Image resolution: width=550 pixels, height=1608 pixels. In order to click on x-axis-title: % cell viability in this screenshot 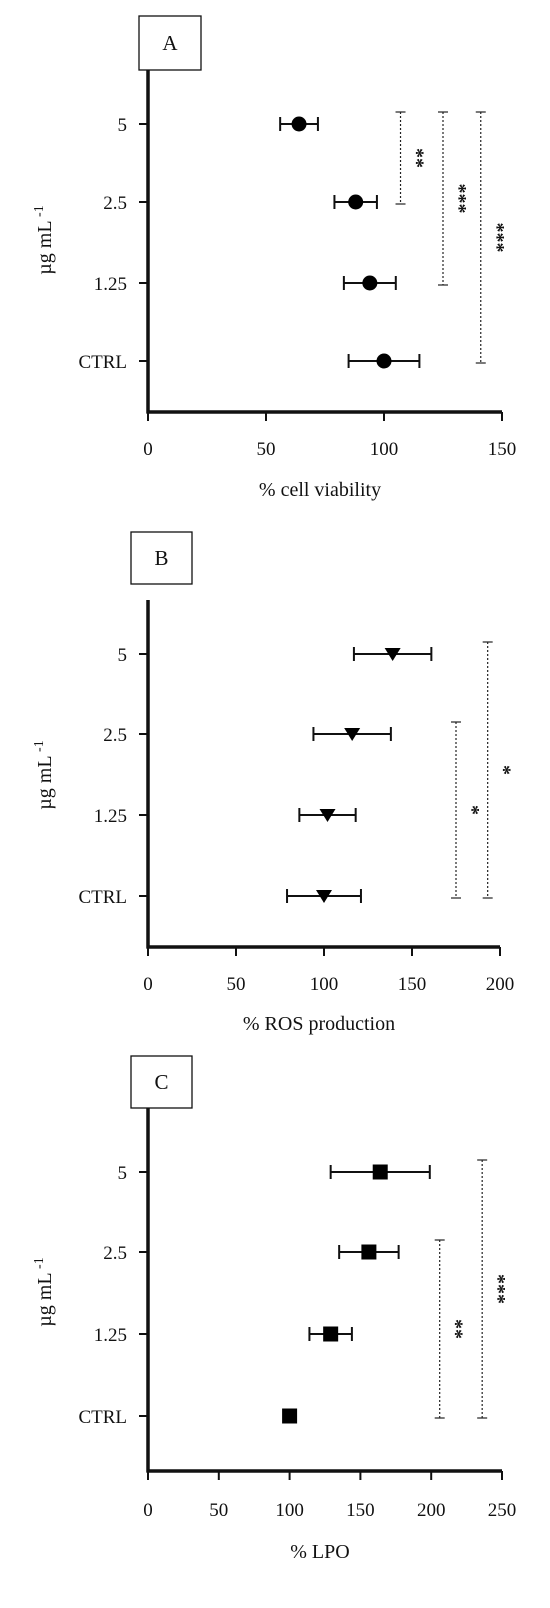, I will do `click(320, 490)`.